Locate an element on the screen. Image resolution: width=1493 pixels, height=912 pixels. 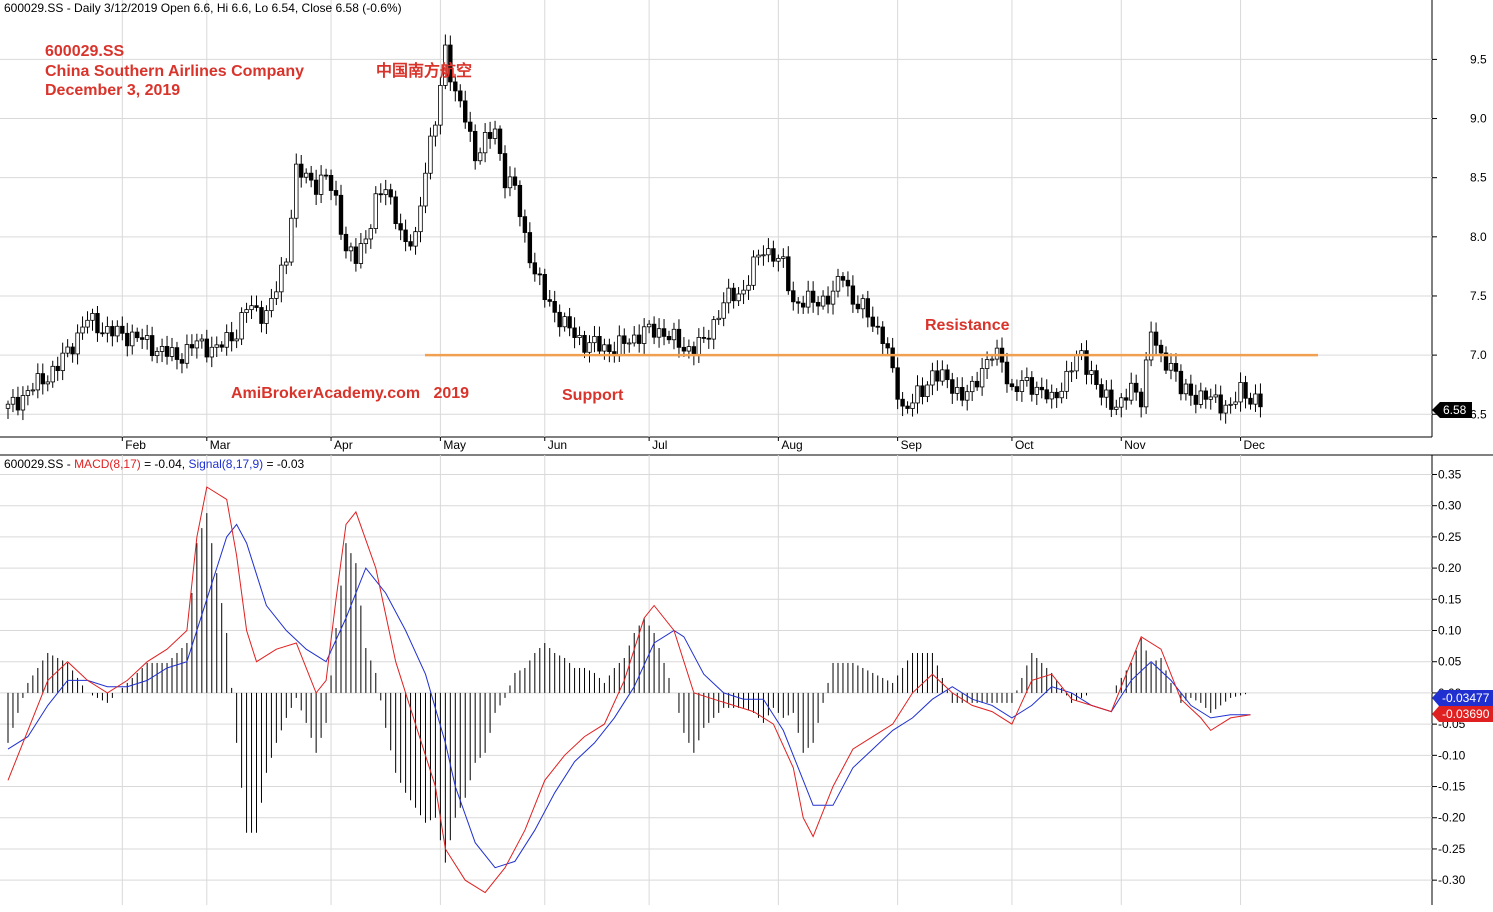
macd-tick-label: -0.30 is located at coordinates (1452, 880).